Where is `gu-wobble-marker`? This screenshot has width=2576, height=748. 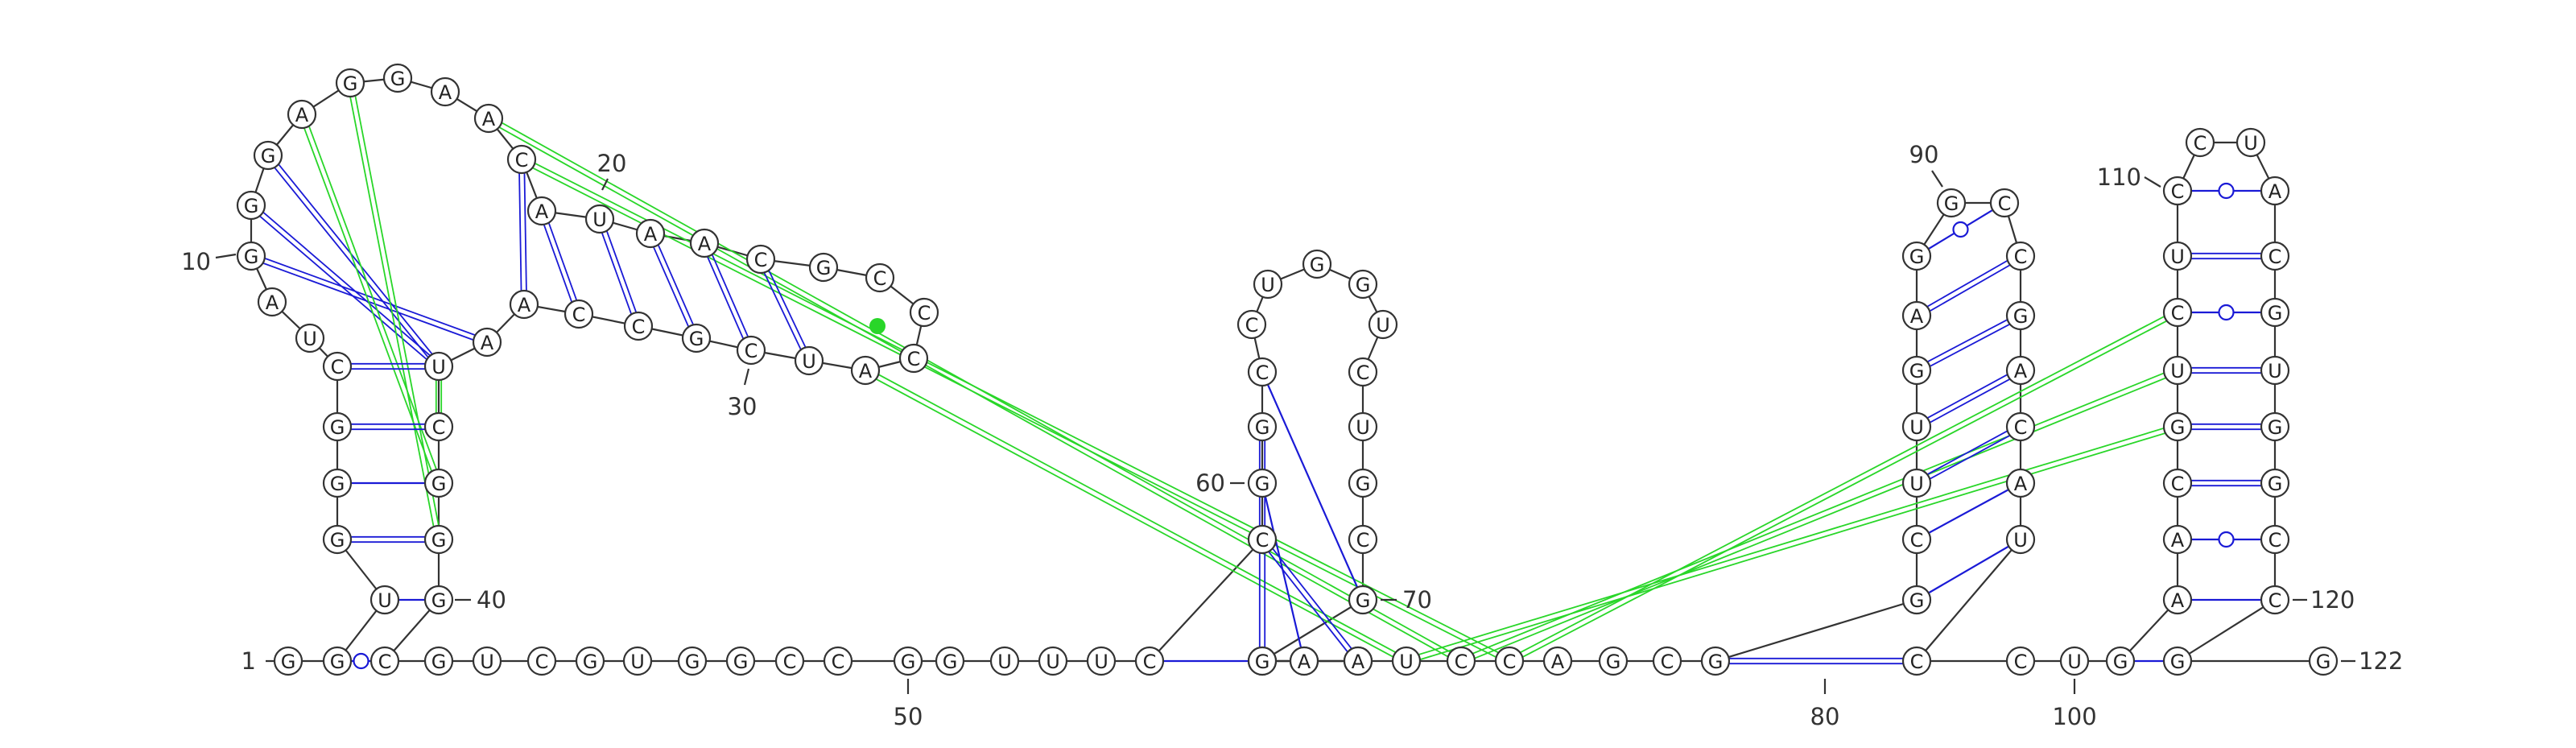 gu-wobble-marker is located at coordinates (361, 661).